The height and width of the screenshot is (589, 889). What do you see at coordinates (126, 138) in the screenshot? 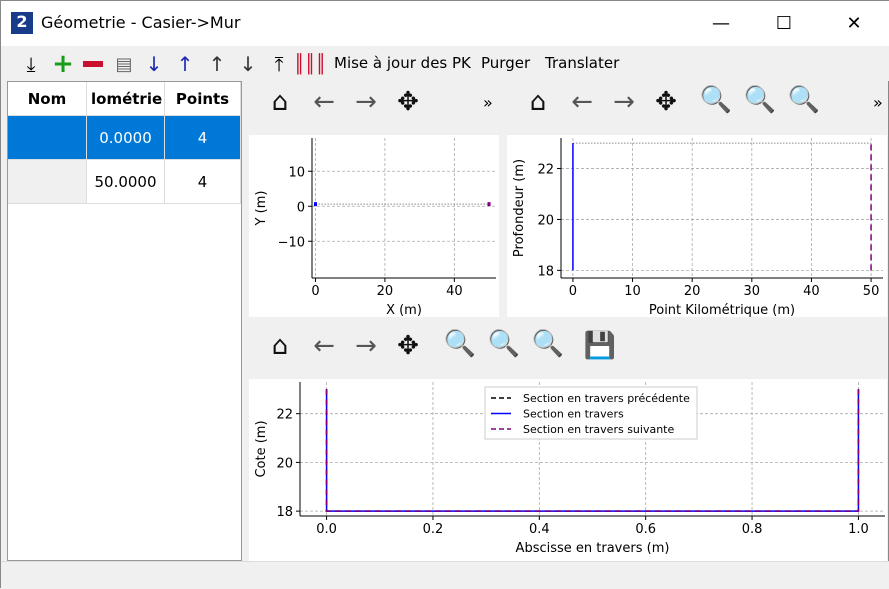
I see `cell-kilometrie: 0.0000` at bounding box center [126, 138].